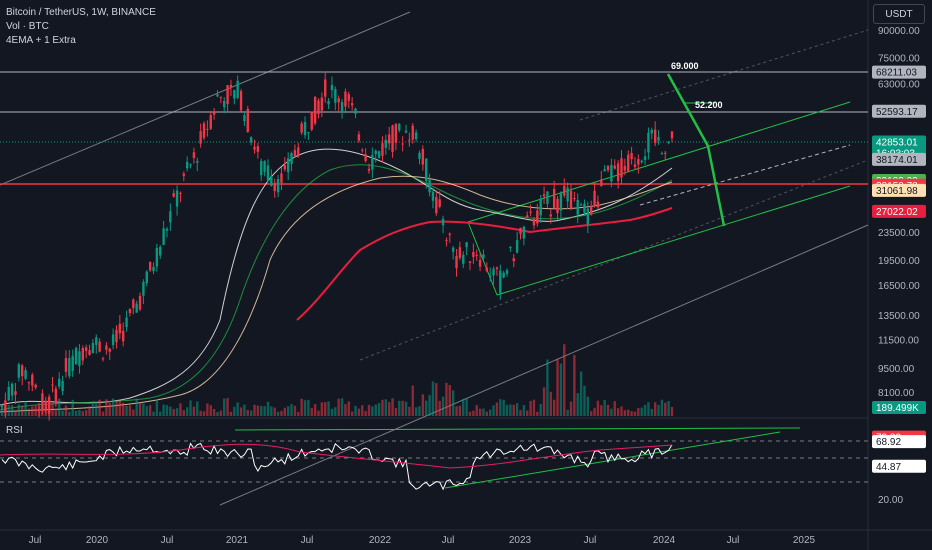 The image size is (932, 550). What do you see at coordinates (659, 198) in the screenshot?
I see `green-rising-channel` at bounding box center [659, 198].